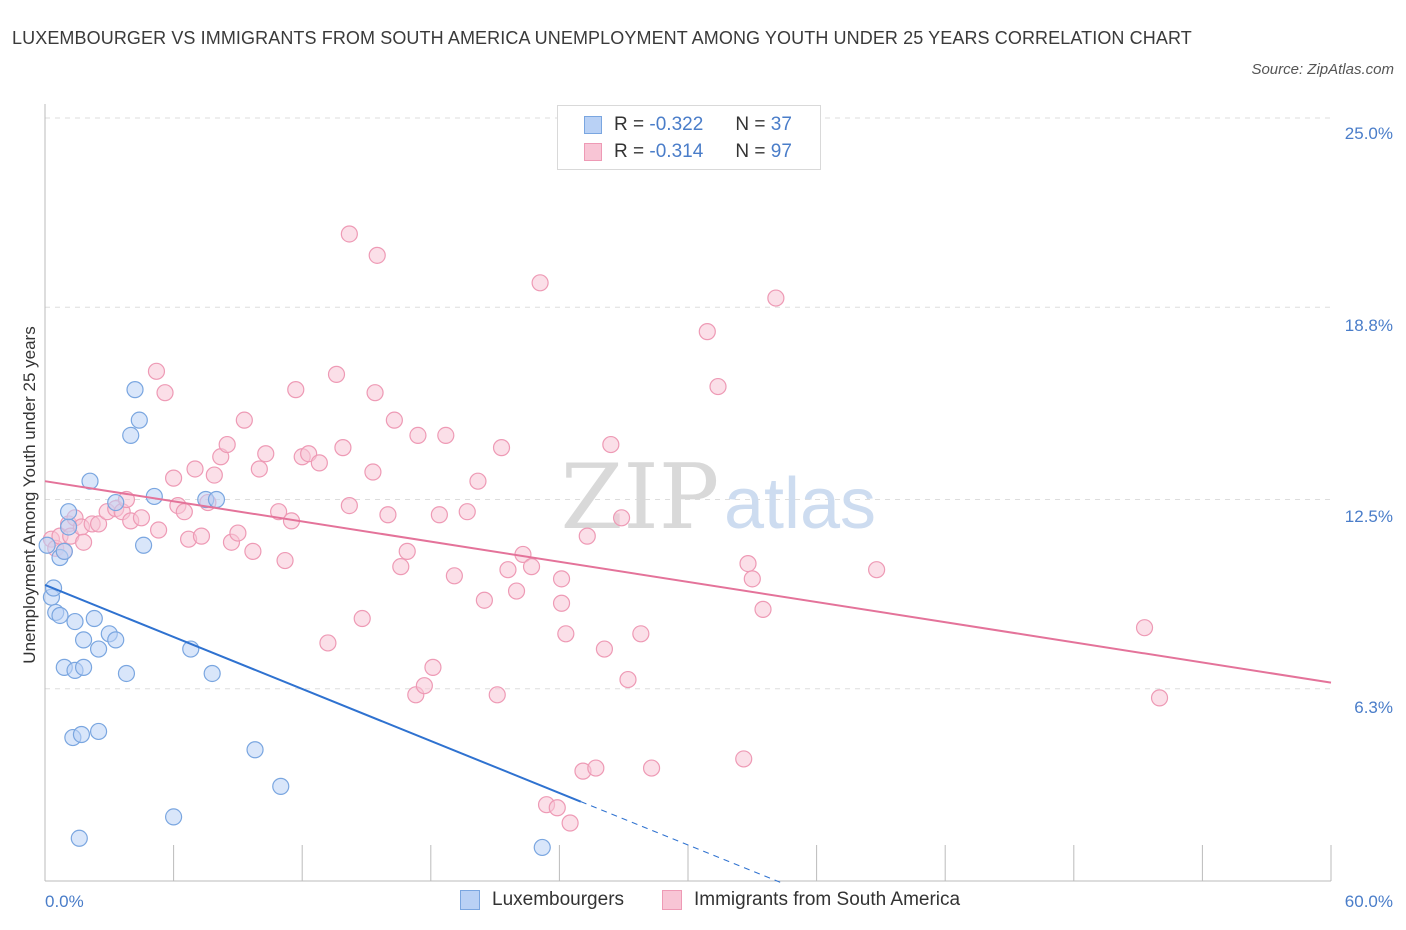  What do you see at coordinates (1322, 69) in the screenshot?
I see `source-label: Source: ZipAtlas.com` at bounding box center [1322, 69].